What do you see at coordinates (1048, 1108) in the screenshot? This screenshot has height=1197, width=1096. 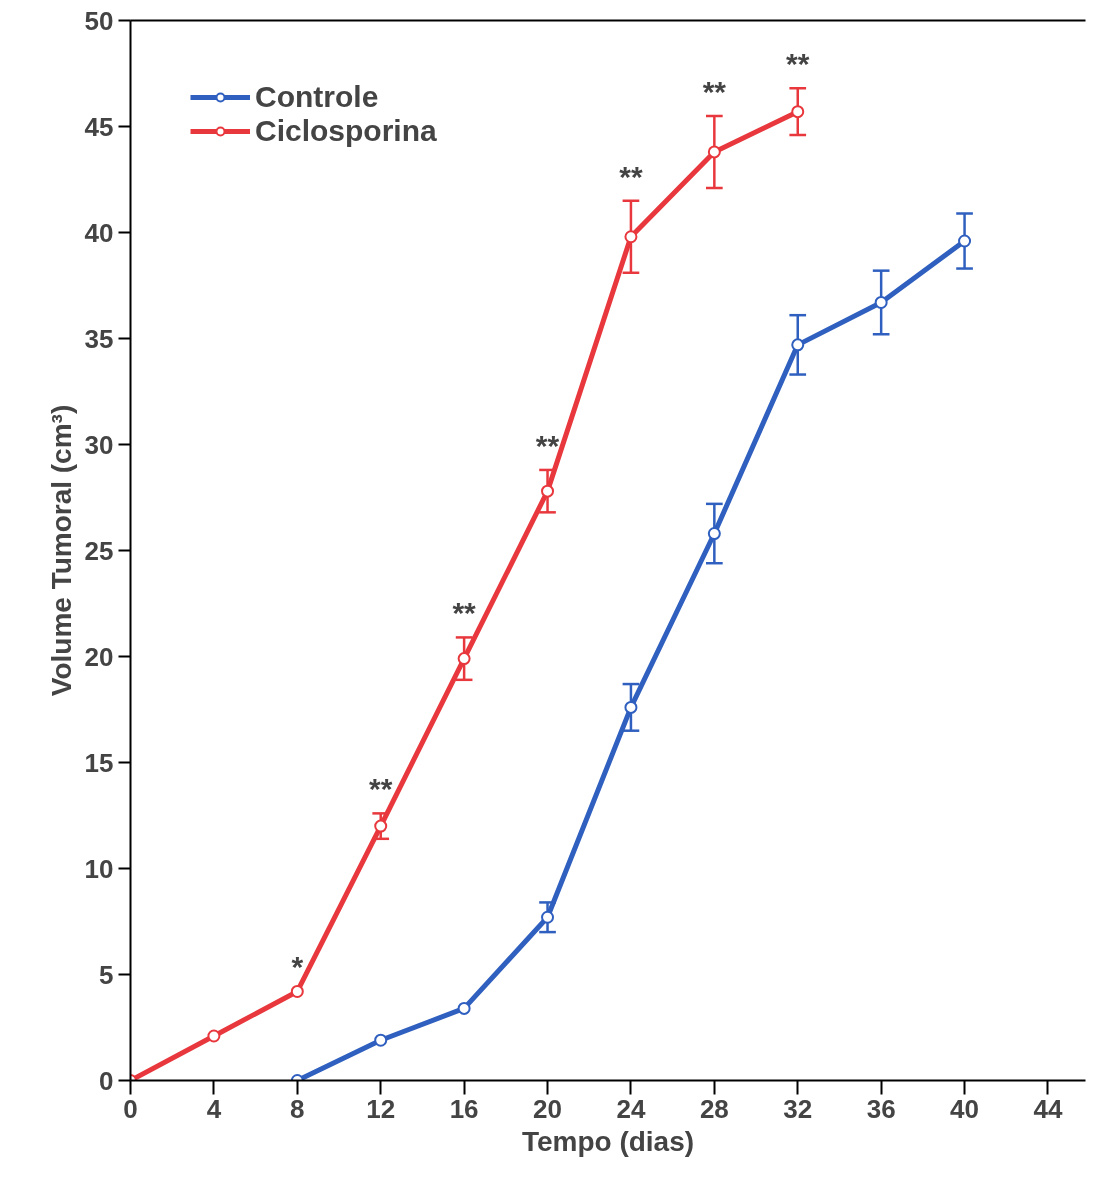 I see `x-tick-label: 44` at bounding box center [1048, 1108].